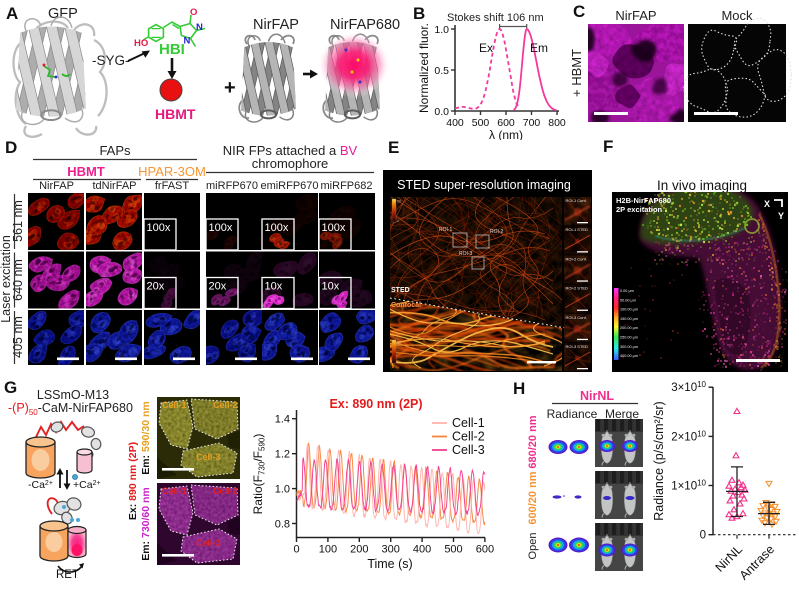  I want to click on svg-text: Em: 590/30 nm, so click(146, 438).